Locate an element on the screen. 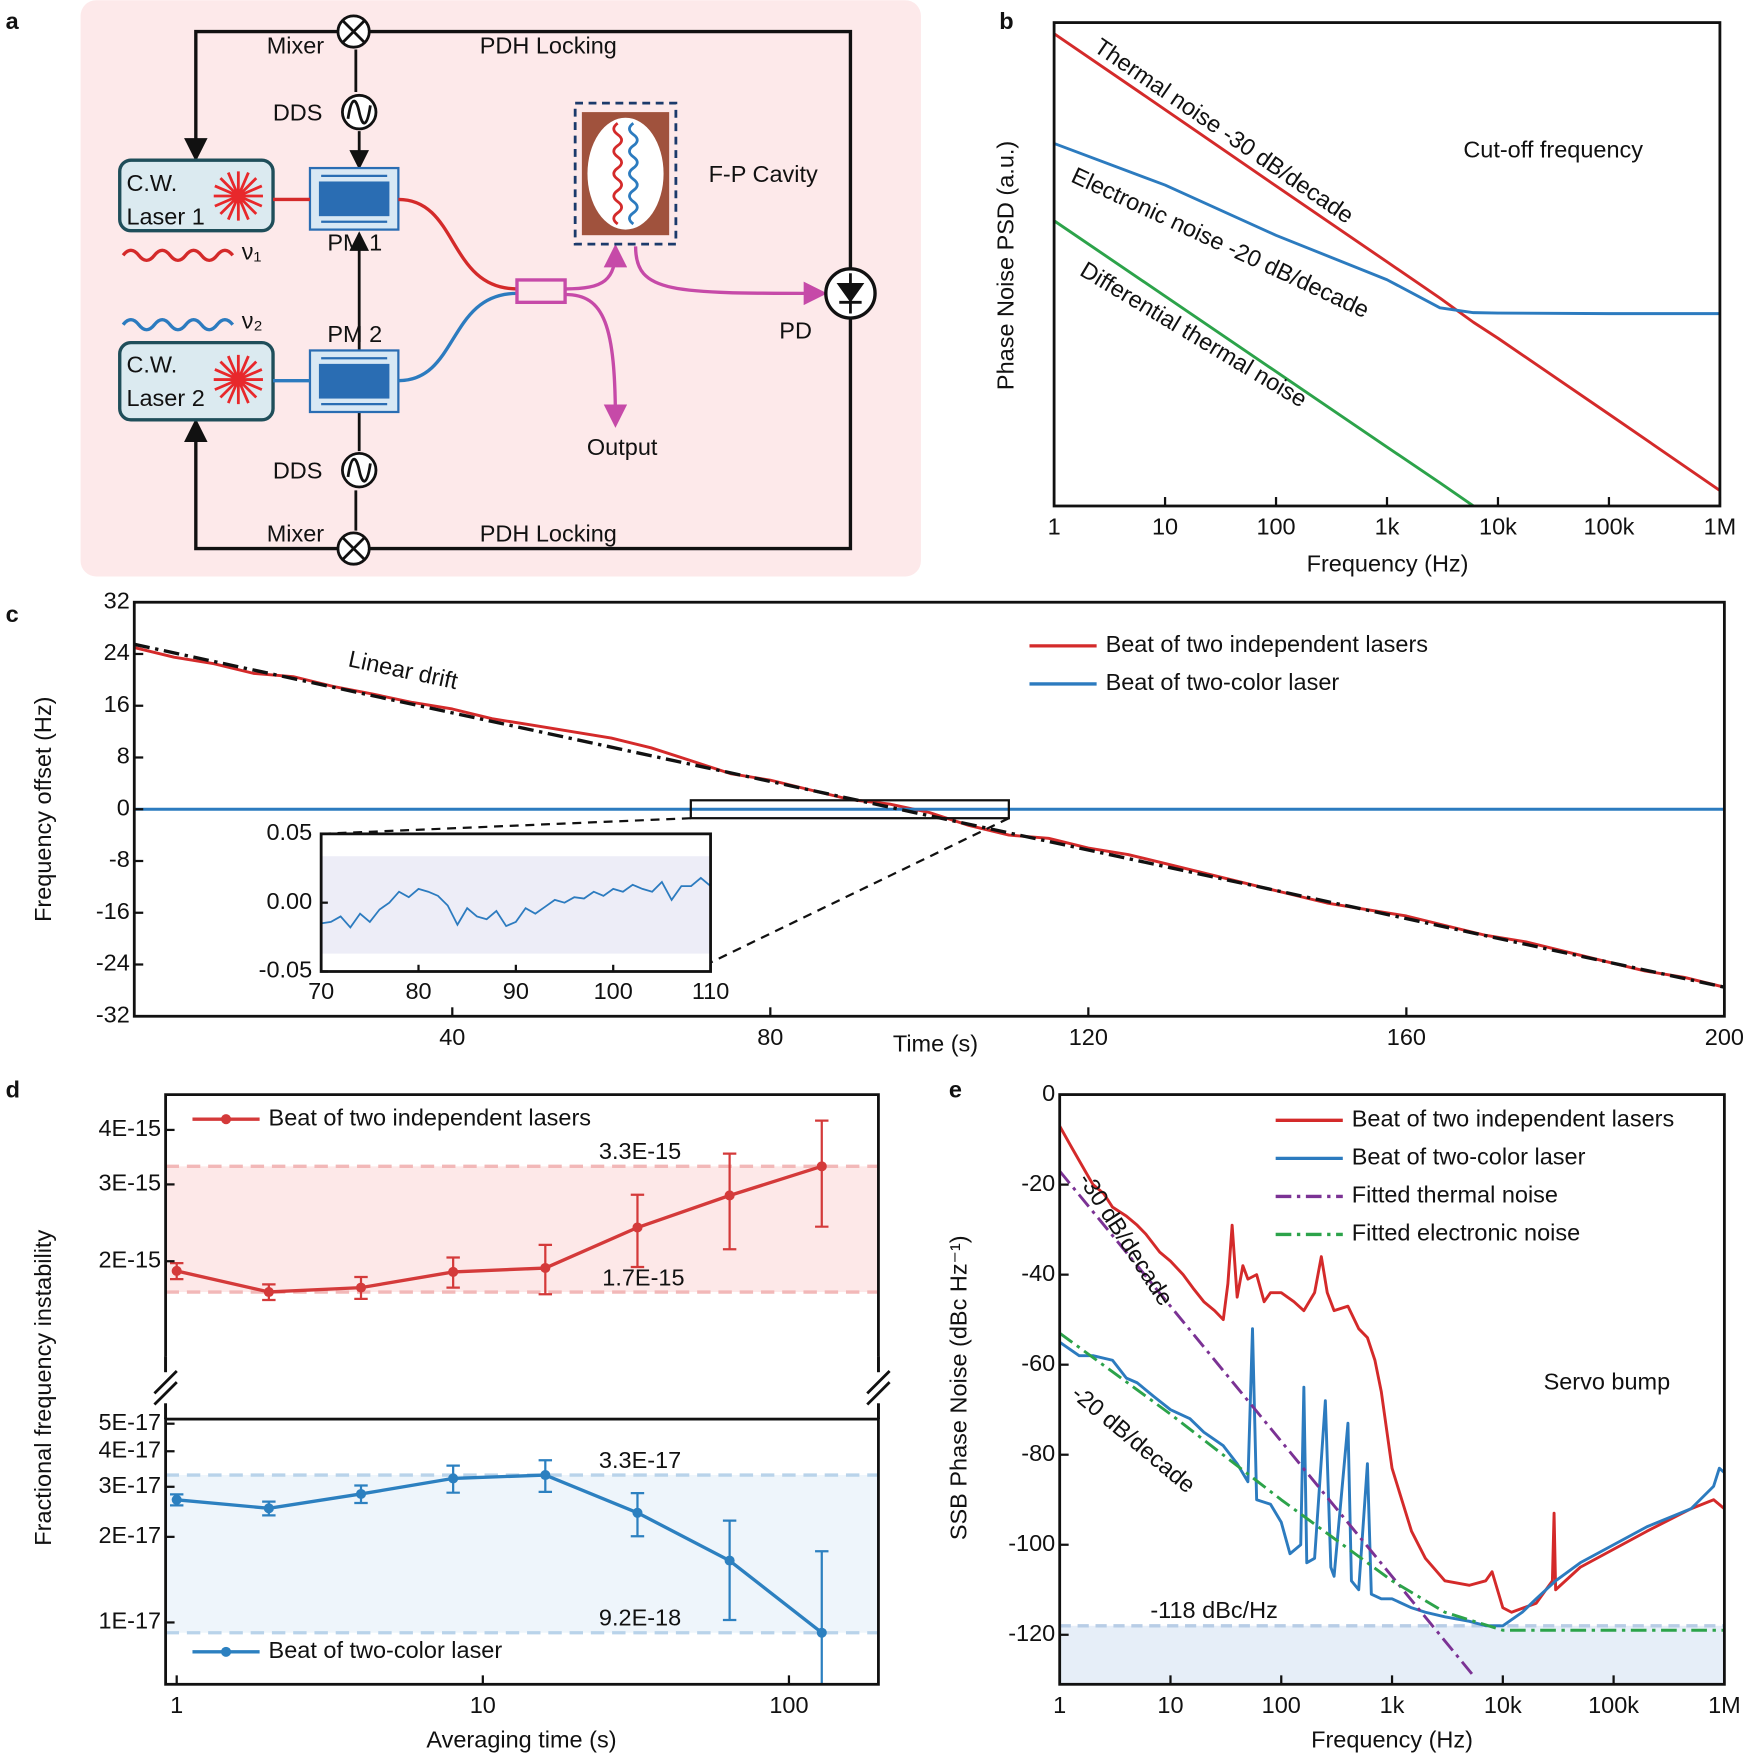 The height and width of the screenshot is (1755, 1749). axis-break is located at coordinates (522, 1387).